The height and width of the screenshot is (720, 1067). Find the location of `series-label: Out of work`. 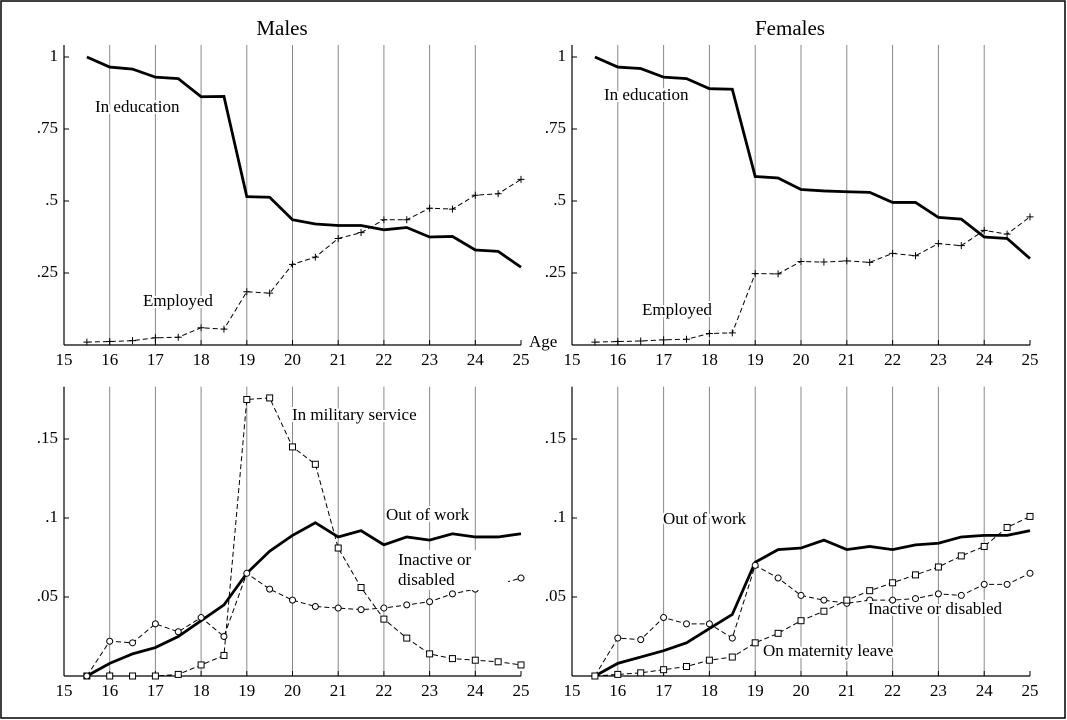

series-label: Out of work is located at coordinates (428, 514).